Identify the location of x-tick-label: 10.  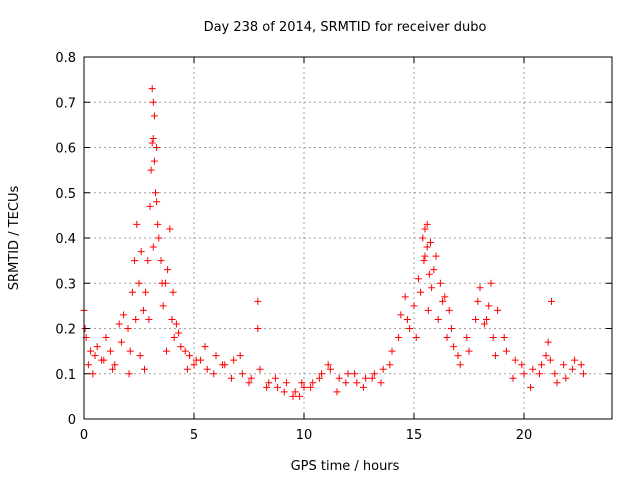
(304, 435).